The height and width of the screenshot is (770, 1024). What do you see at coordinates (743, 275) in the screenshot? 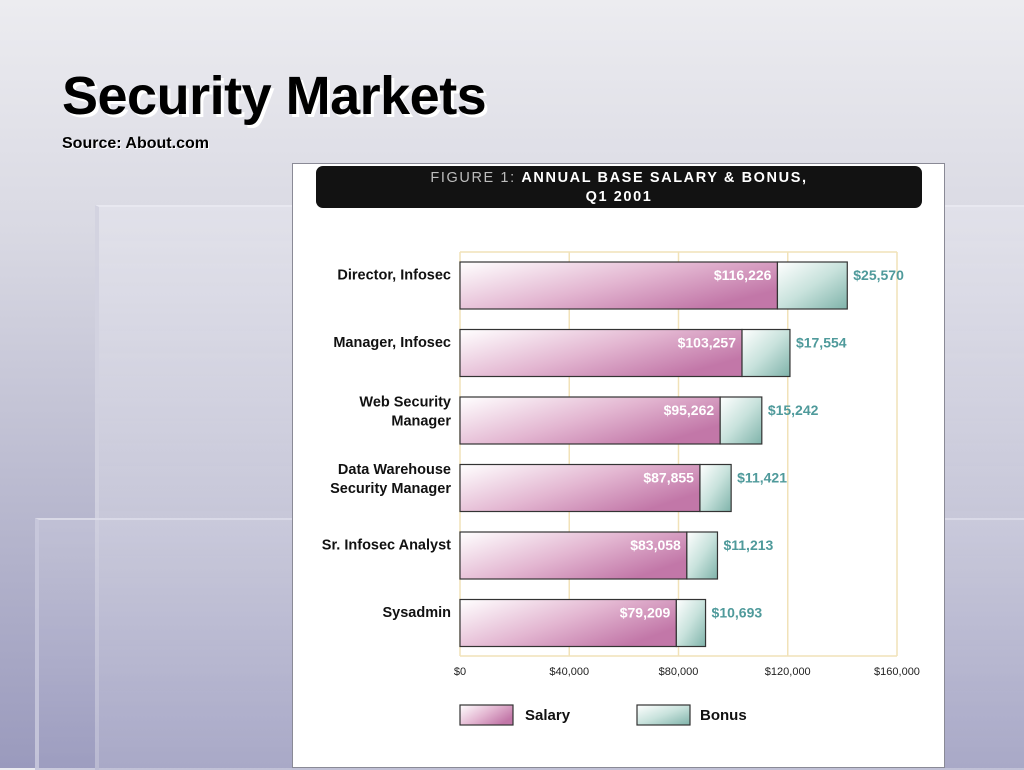
I see `salary-value-label: $116,226` at bounding box center [743, 275].